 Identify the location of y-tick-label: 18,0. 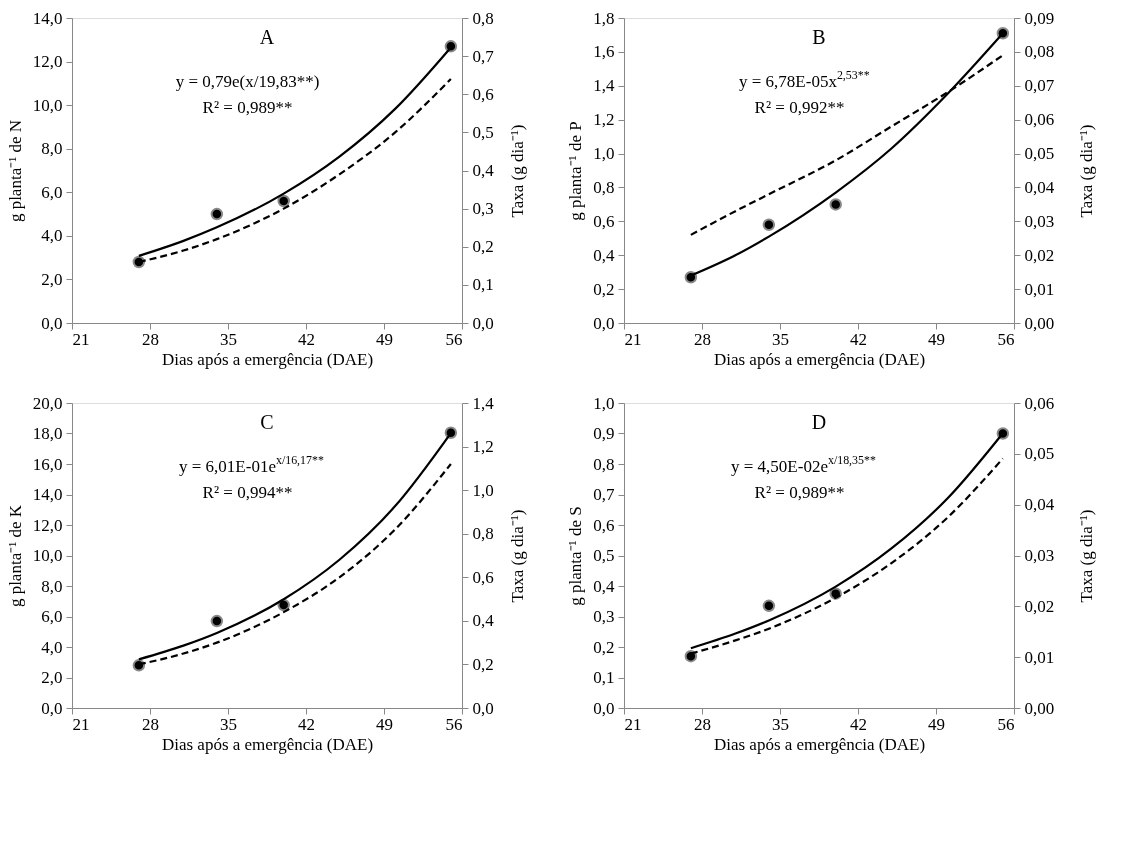
(47, 433).